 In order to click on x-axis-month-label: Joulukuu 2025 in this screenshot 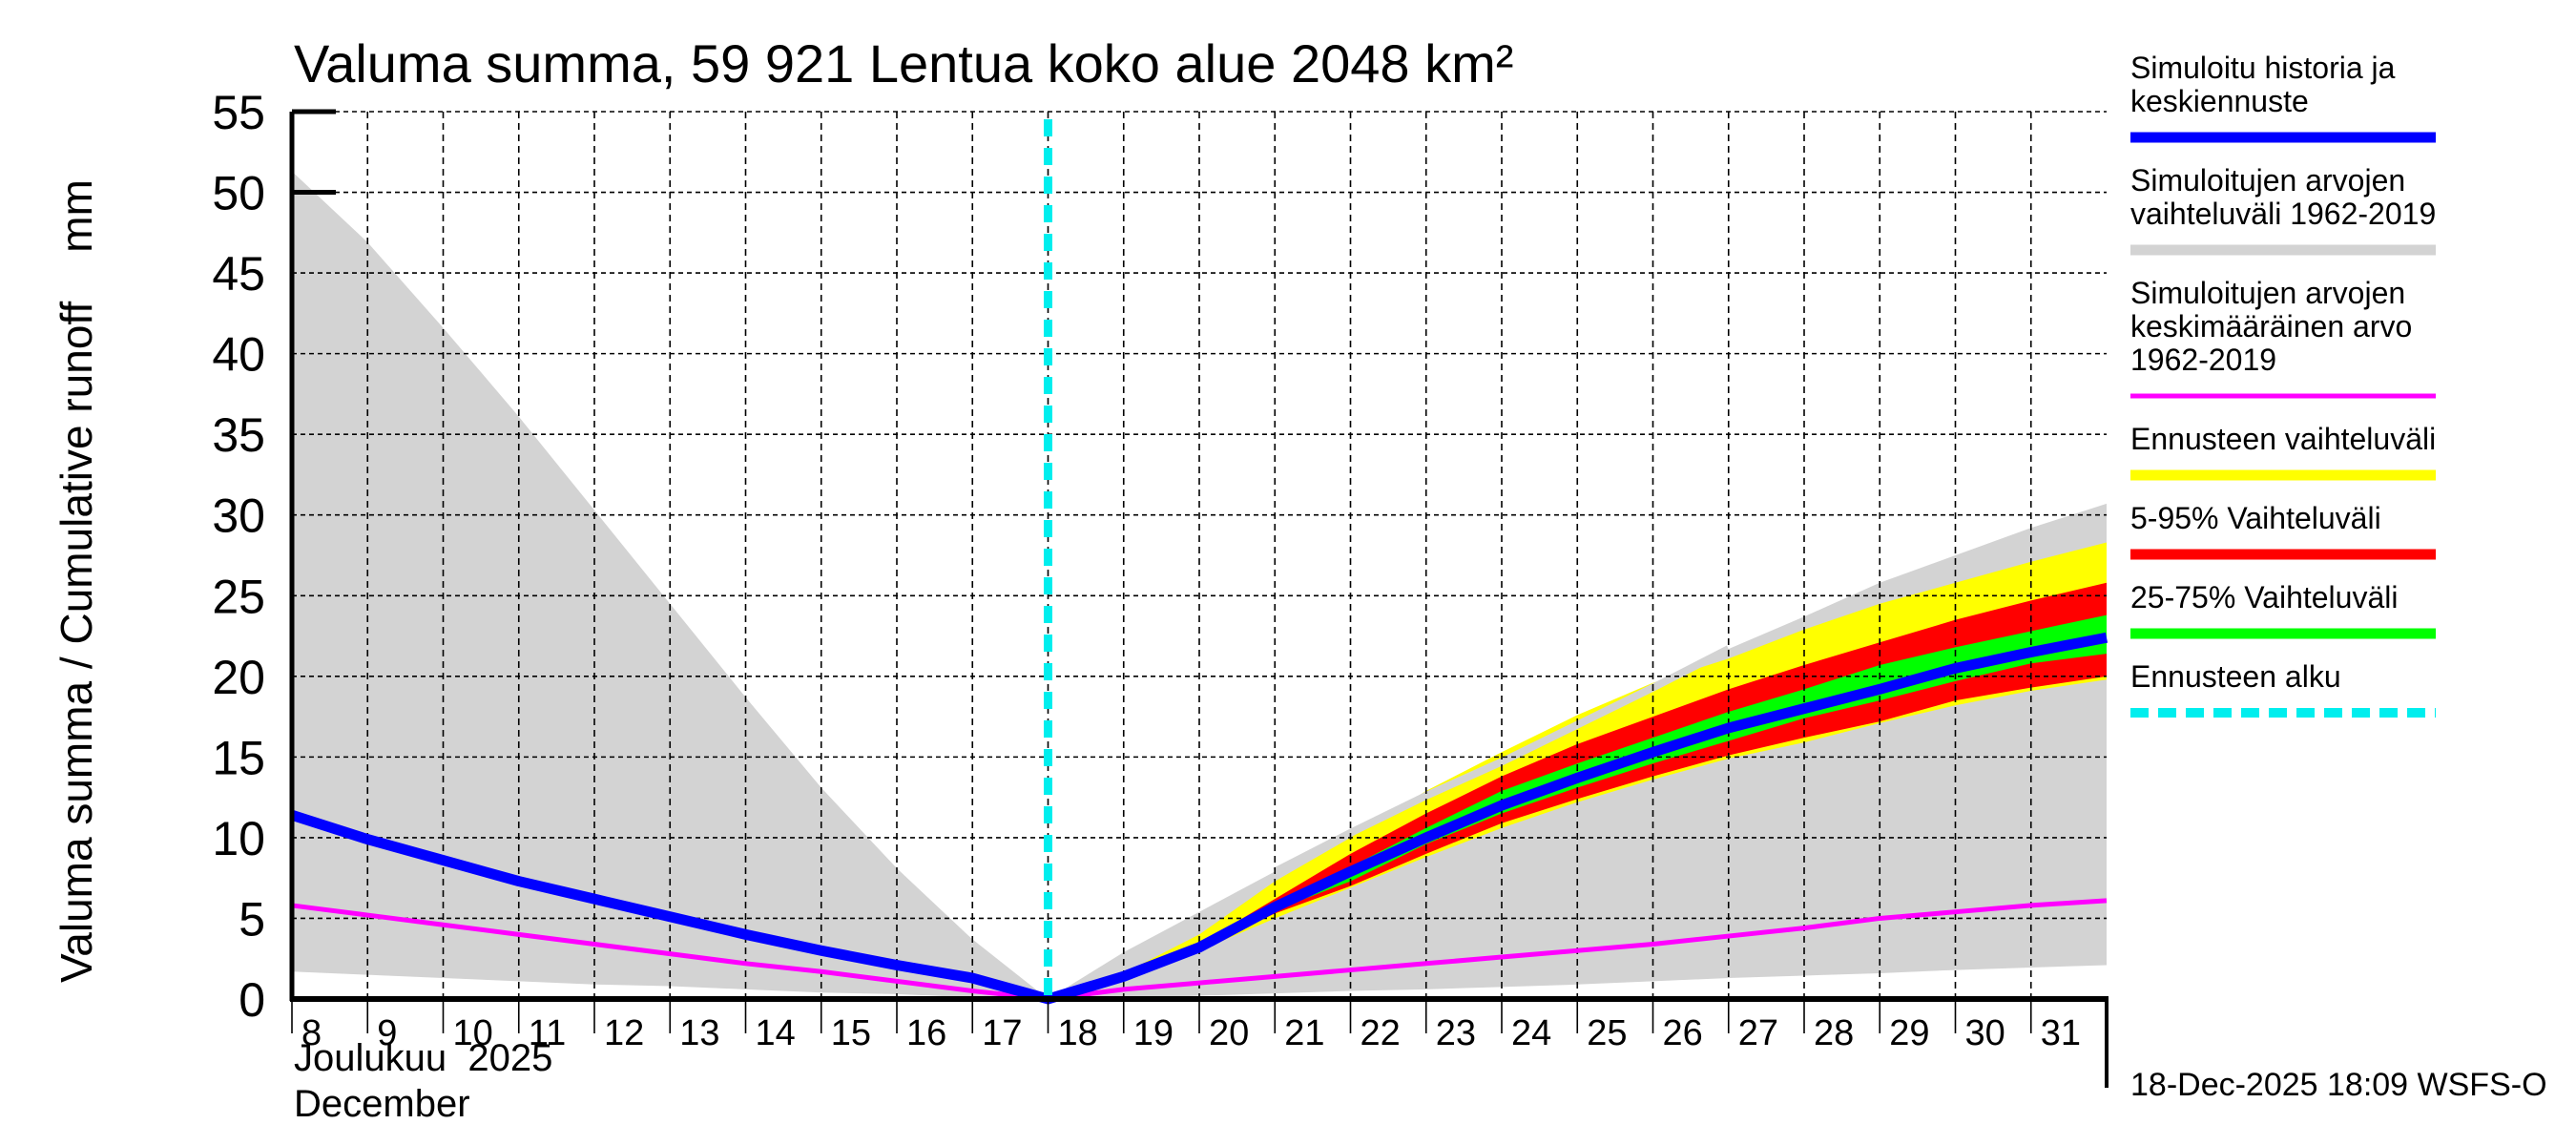, I will do `click(423, 1058)`.